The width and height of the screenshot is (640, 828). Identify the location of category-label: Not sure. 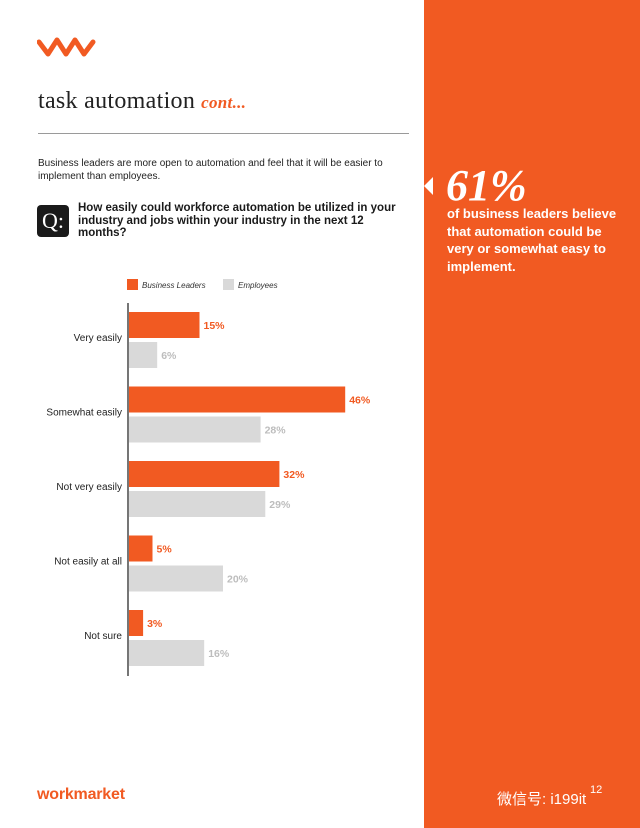
(103, 636).